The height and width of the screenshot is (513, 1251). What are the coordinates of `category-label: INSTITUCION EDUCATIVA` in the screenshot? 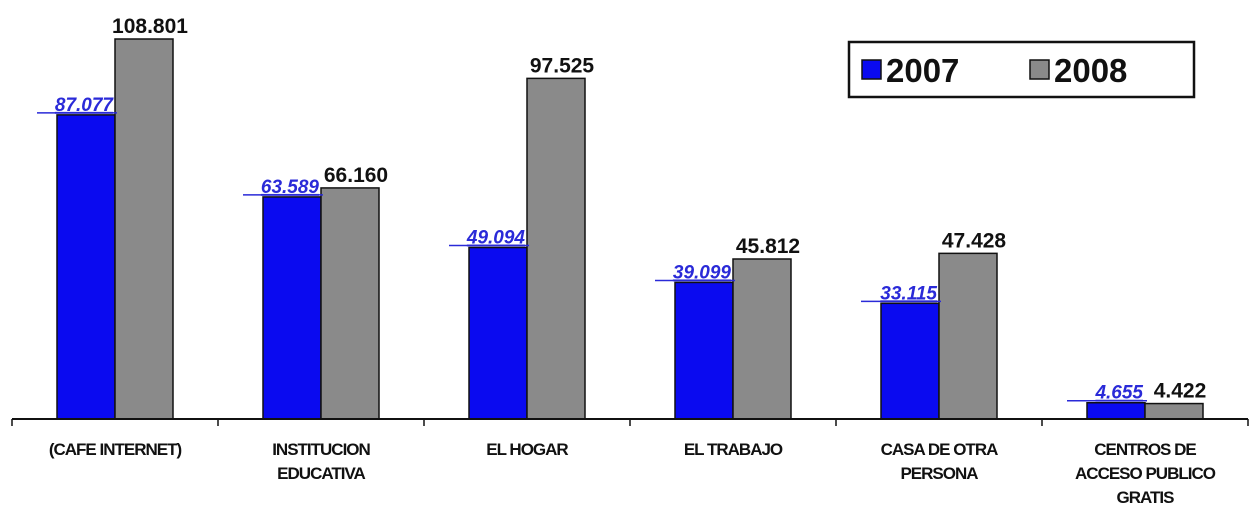 It's located at (321, 461).